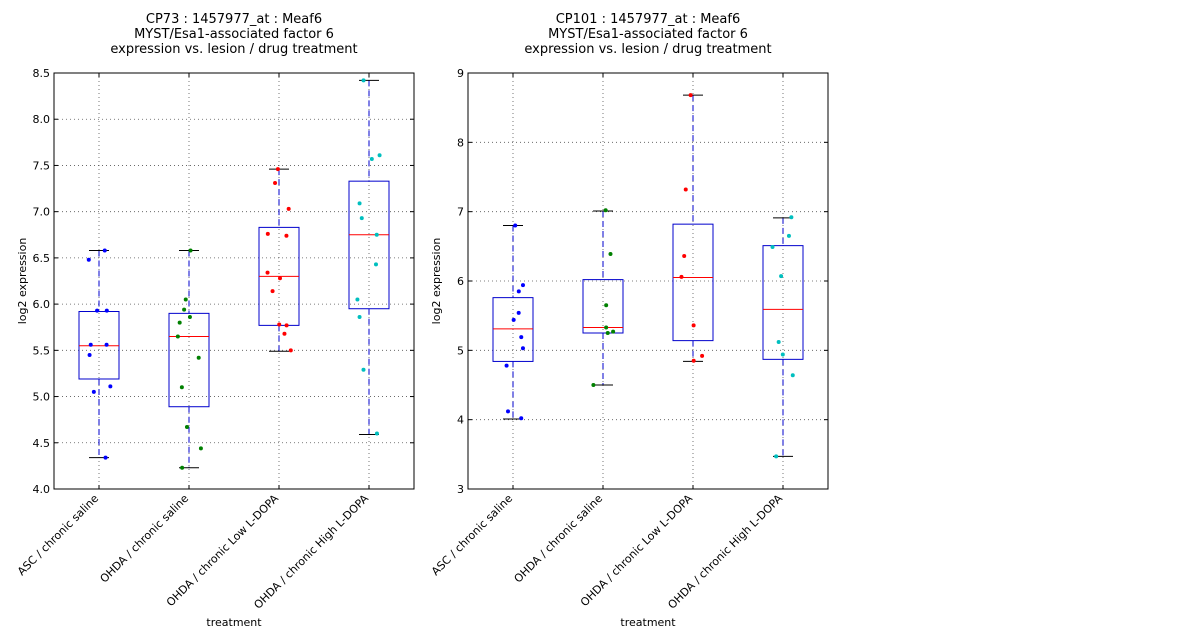 Image resolution: width=1200 pixels, height=640 pixels. Describe the element at coordinates (460, 420) in the screenshot. I see `y-tick-label: 4` at that location.